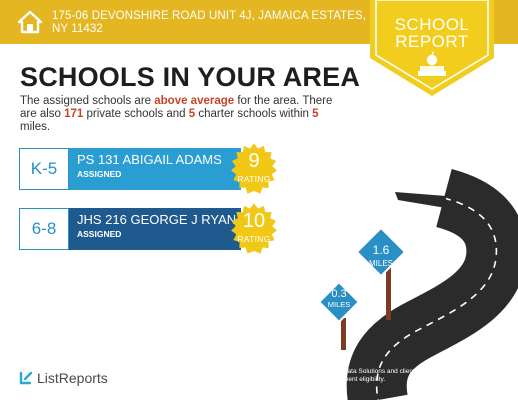 The width and height of the screenshot is (518, 400). I want to click on intro-part: The assigned schools are, so click(87, 101).